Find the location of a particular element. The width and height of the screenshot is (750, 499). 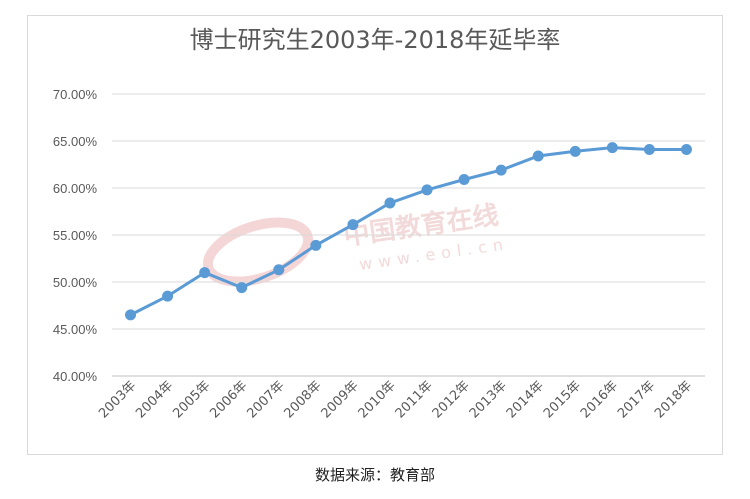

x-tick-label: 2003年 is located at coordinates (117, 399).